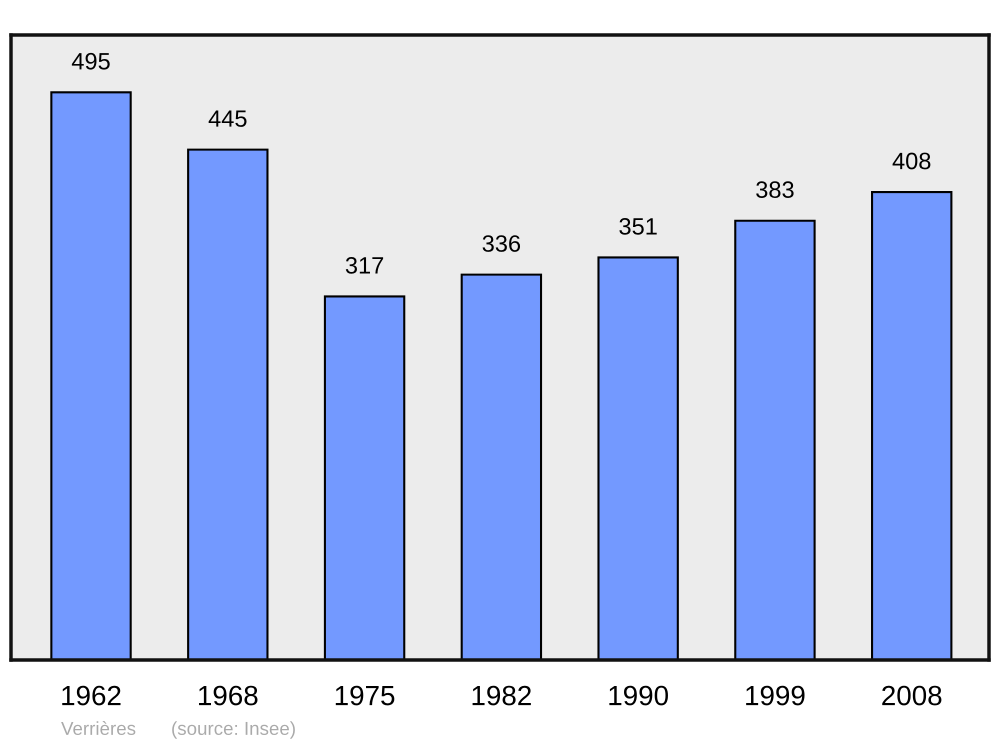 The height and width of the screenshot is (747, 1000). What do you see at coordinates (775, 696) in the screenshot?
I see `x-tick-label: 1999` at bounding box center [775, 696].